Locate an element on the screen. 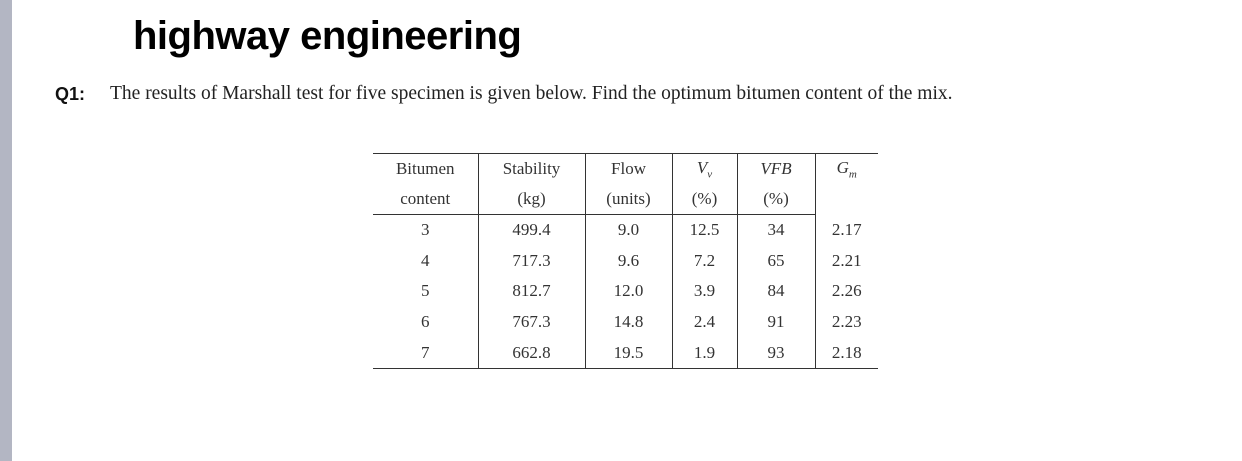 This screenshot has width=1242, height=461. question-label: Q1: is located at coordinates (70, 94).